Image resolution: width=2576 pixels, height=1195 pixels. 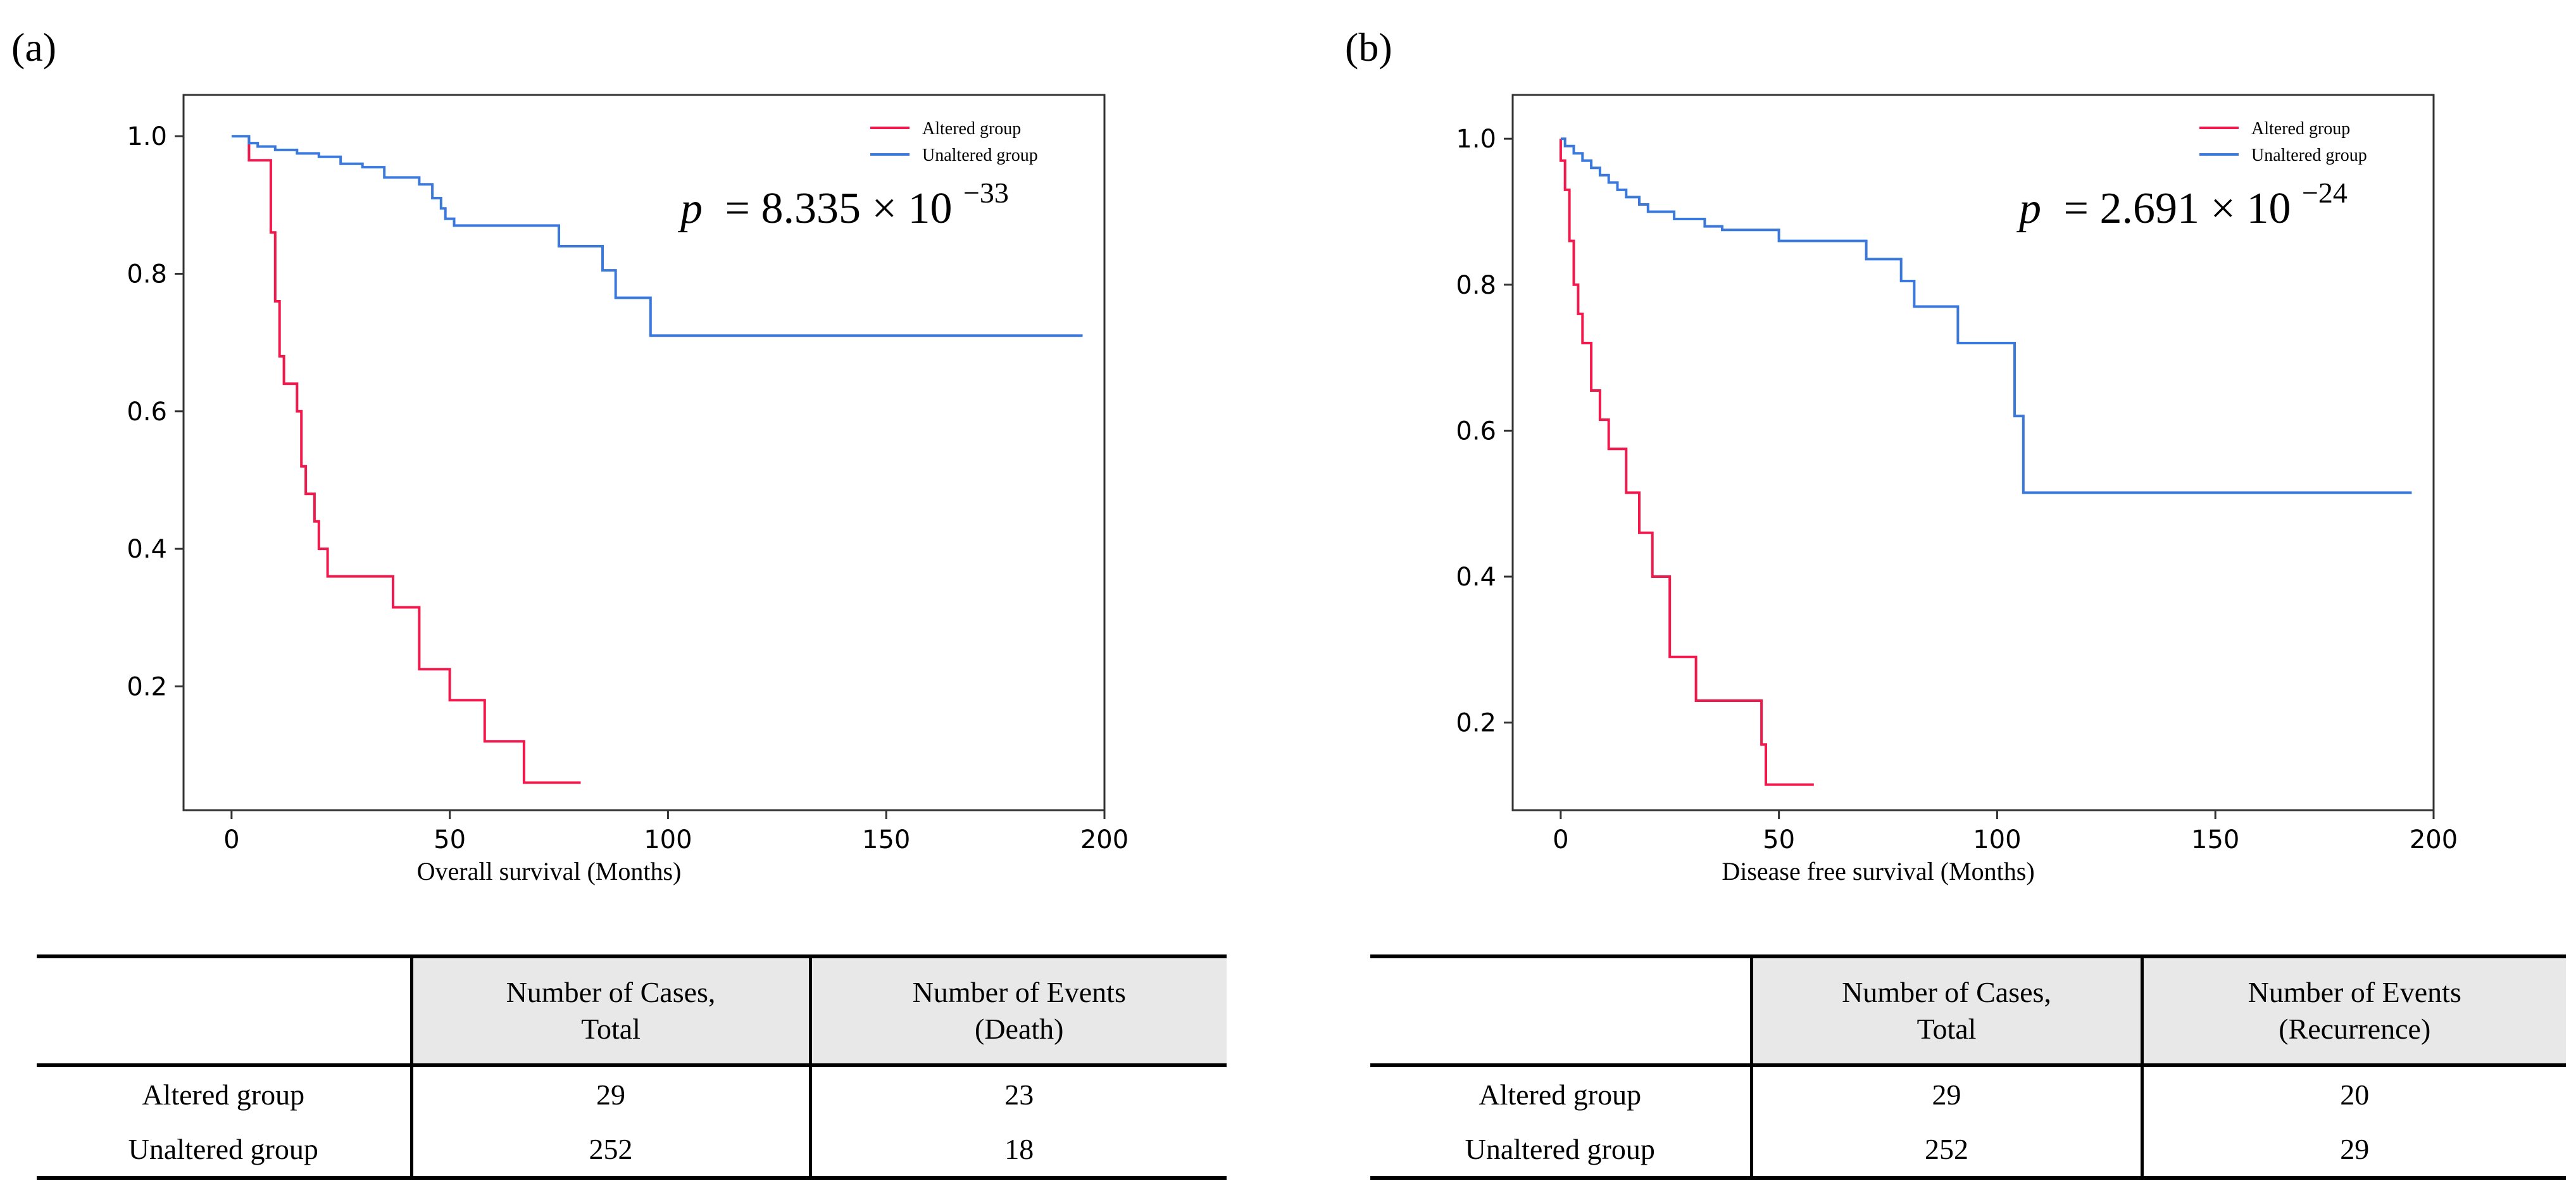 I want to click on events-count: 23, so click(x=1017, y=1093).